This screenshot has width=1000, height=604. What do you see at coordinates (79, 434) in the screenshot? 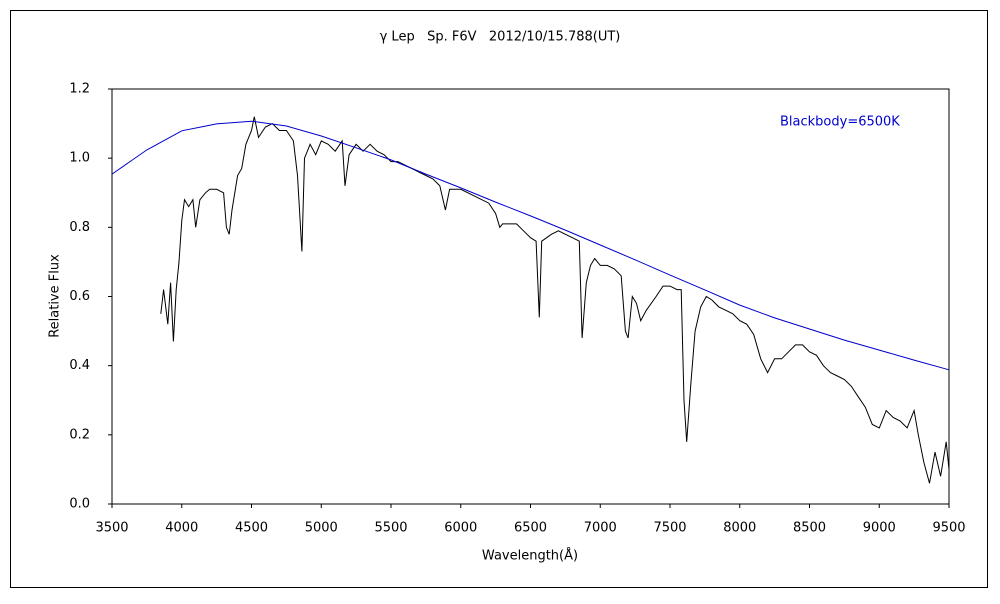
I see `y-tick-label: 0.2` at bounding box center [79, 434].